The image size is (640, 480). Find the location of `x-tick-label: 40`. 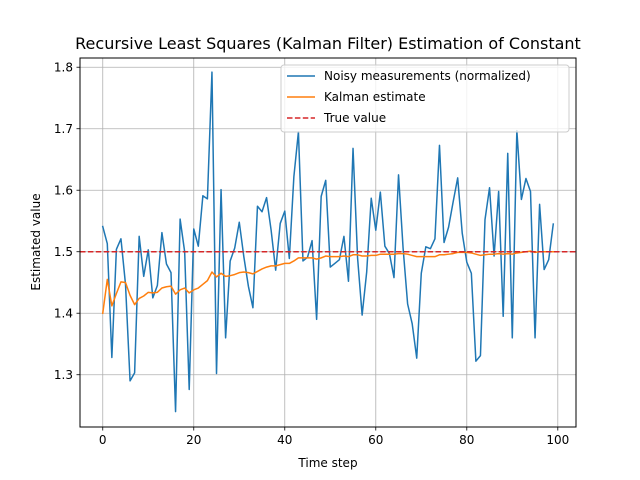

x-tick-label: 40 is located at coordinates (284, 440).